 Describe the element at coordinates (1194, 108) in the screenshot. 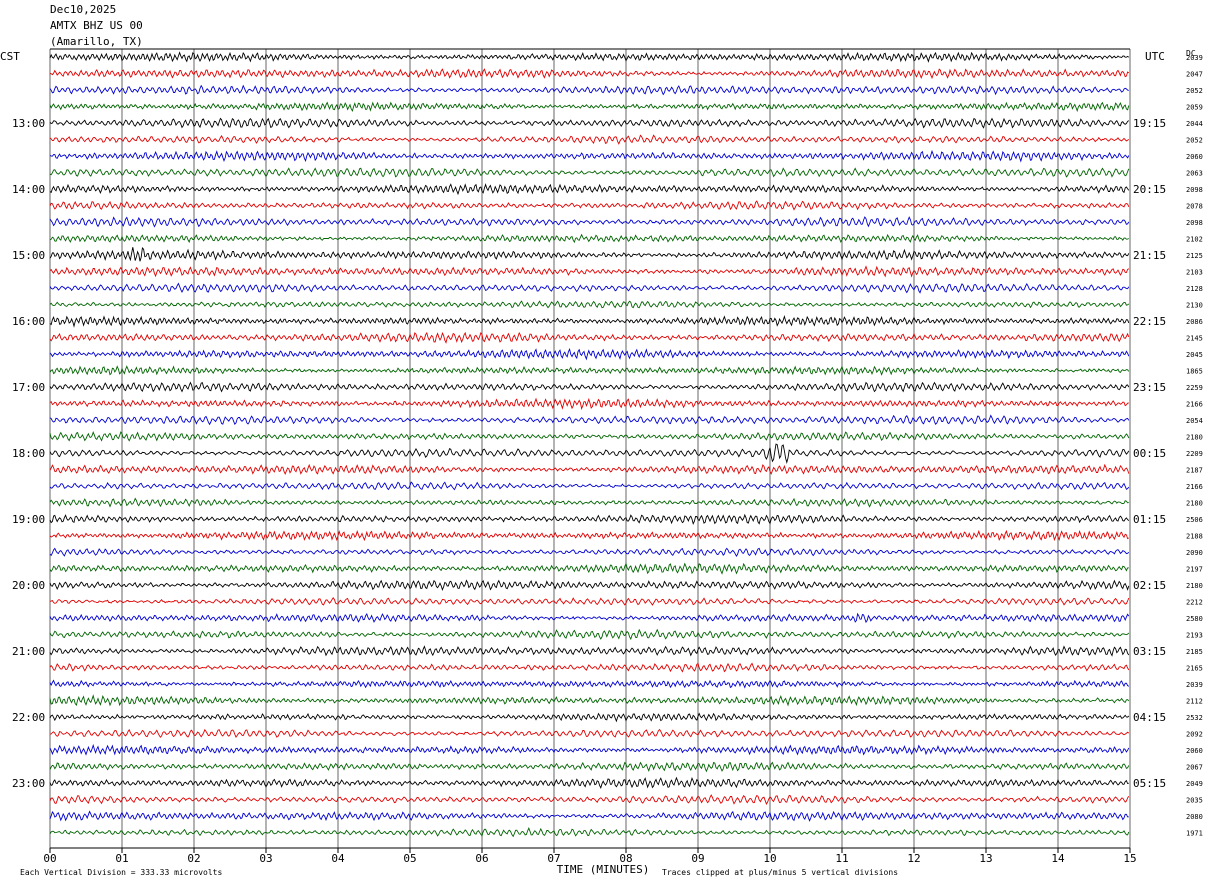

I see `dc-offset-label: 2059` at that location.